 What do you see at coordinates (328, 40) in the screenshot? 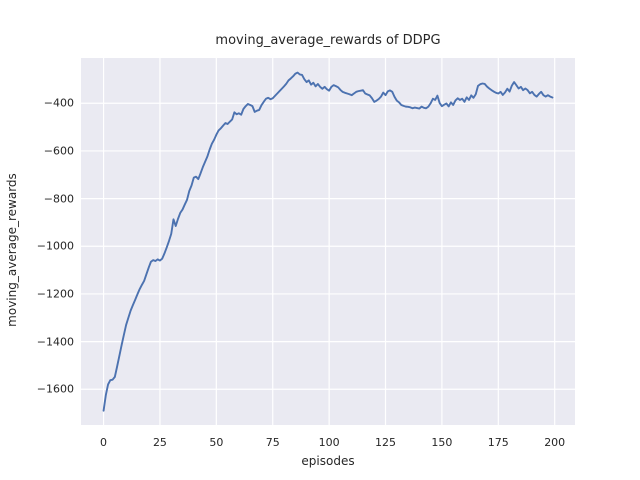
I see `chart-title: moving_average_rewards of DDPG` at bounding box center [328, 40].